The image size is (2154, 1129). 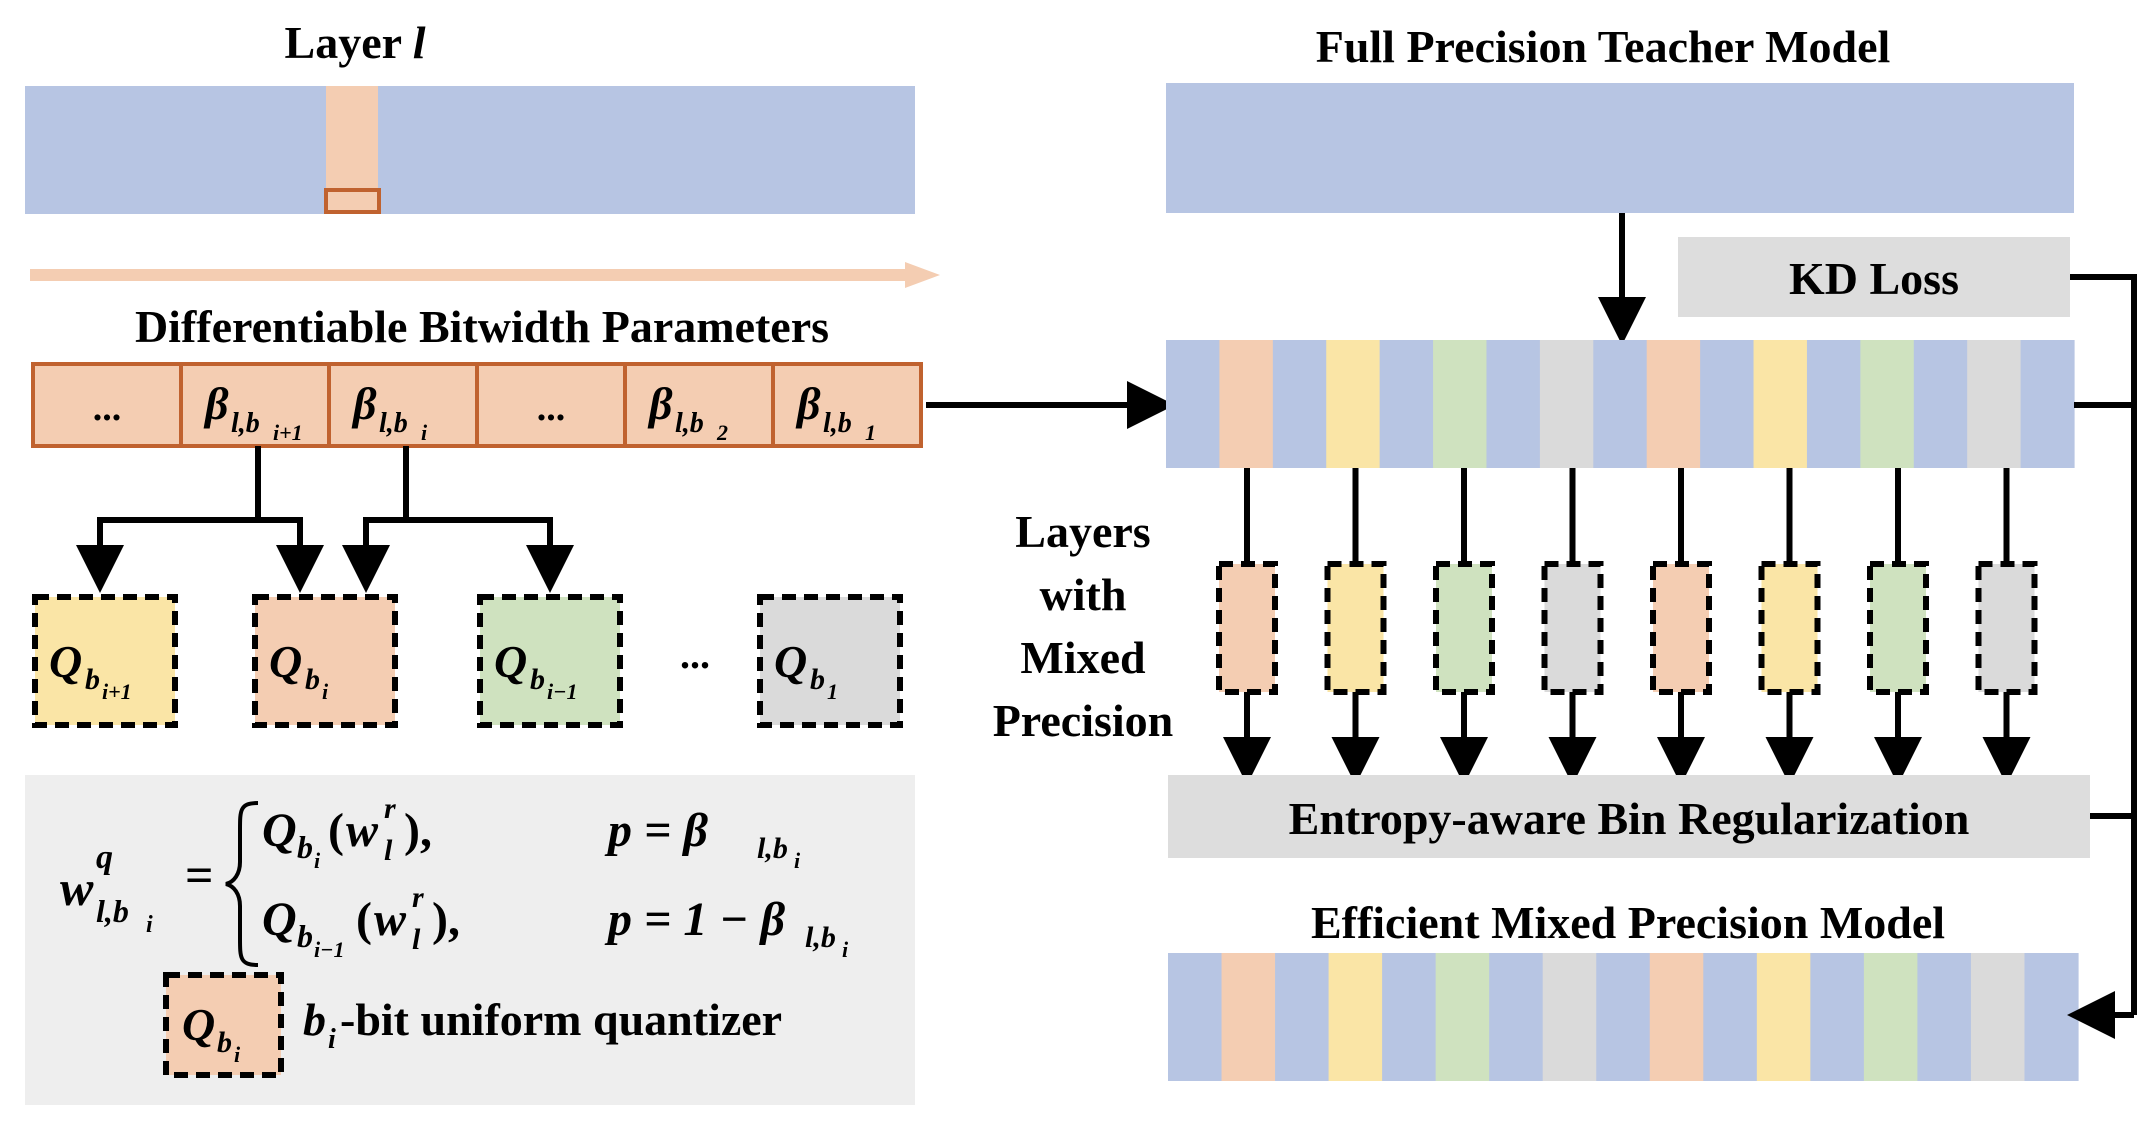 I want to click on case2-close: ),, so click(x=446, y=919).